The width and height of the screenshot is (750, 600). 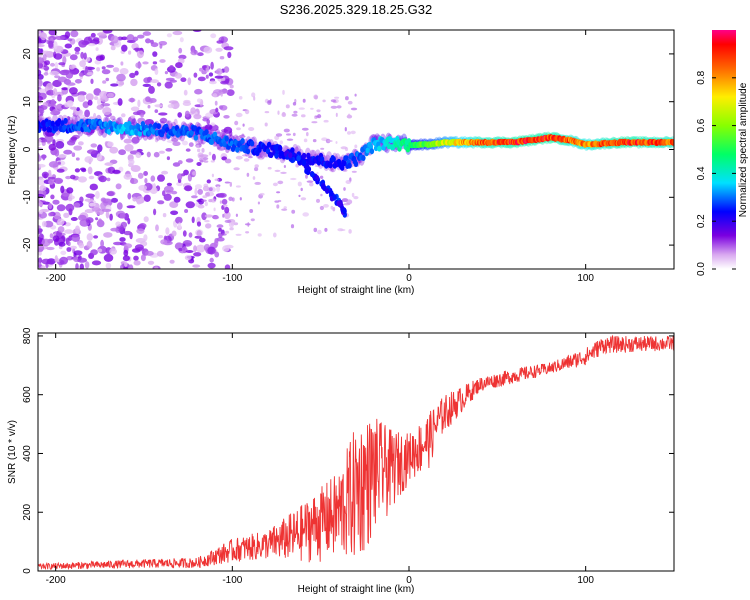 What do you see at coordinates (12, 452) in the screenshot?
I see `snr-y-label: SNR (10 * v/v)` at bounding box center [12, 452].